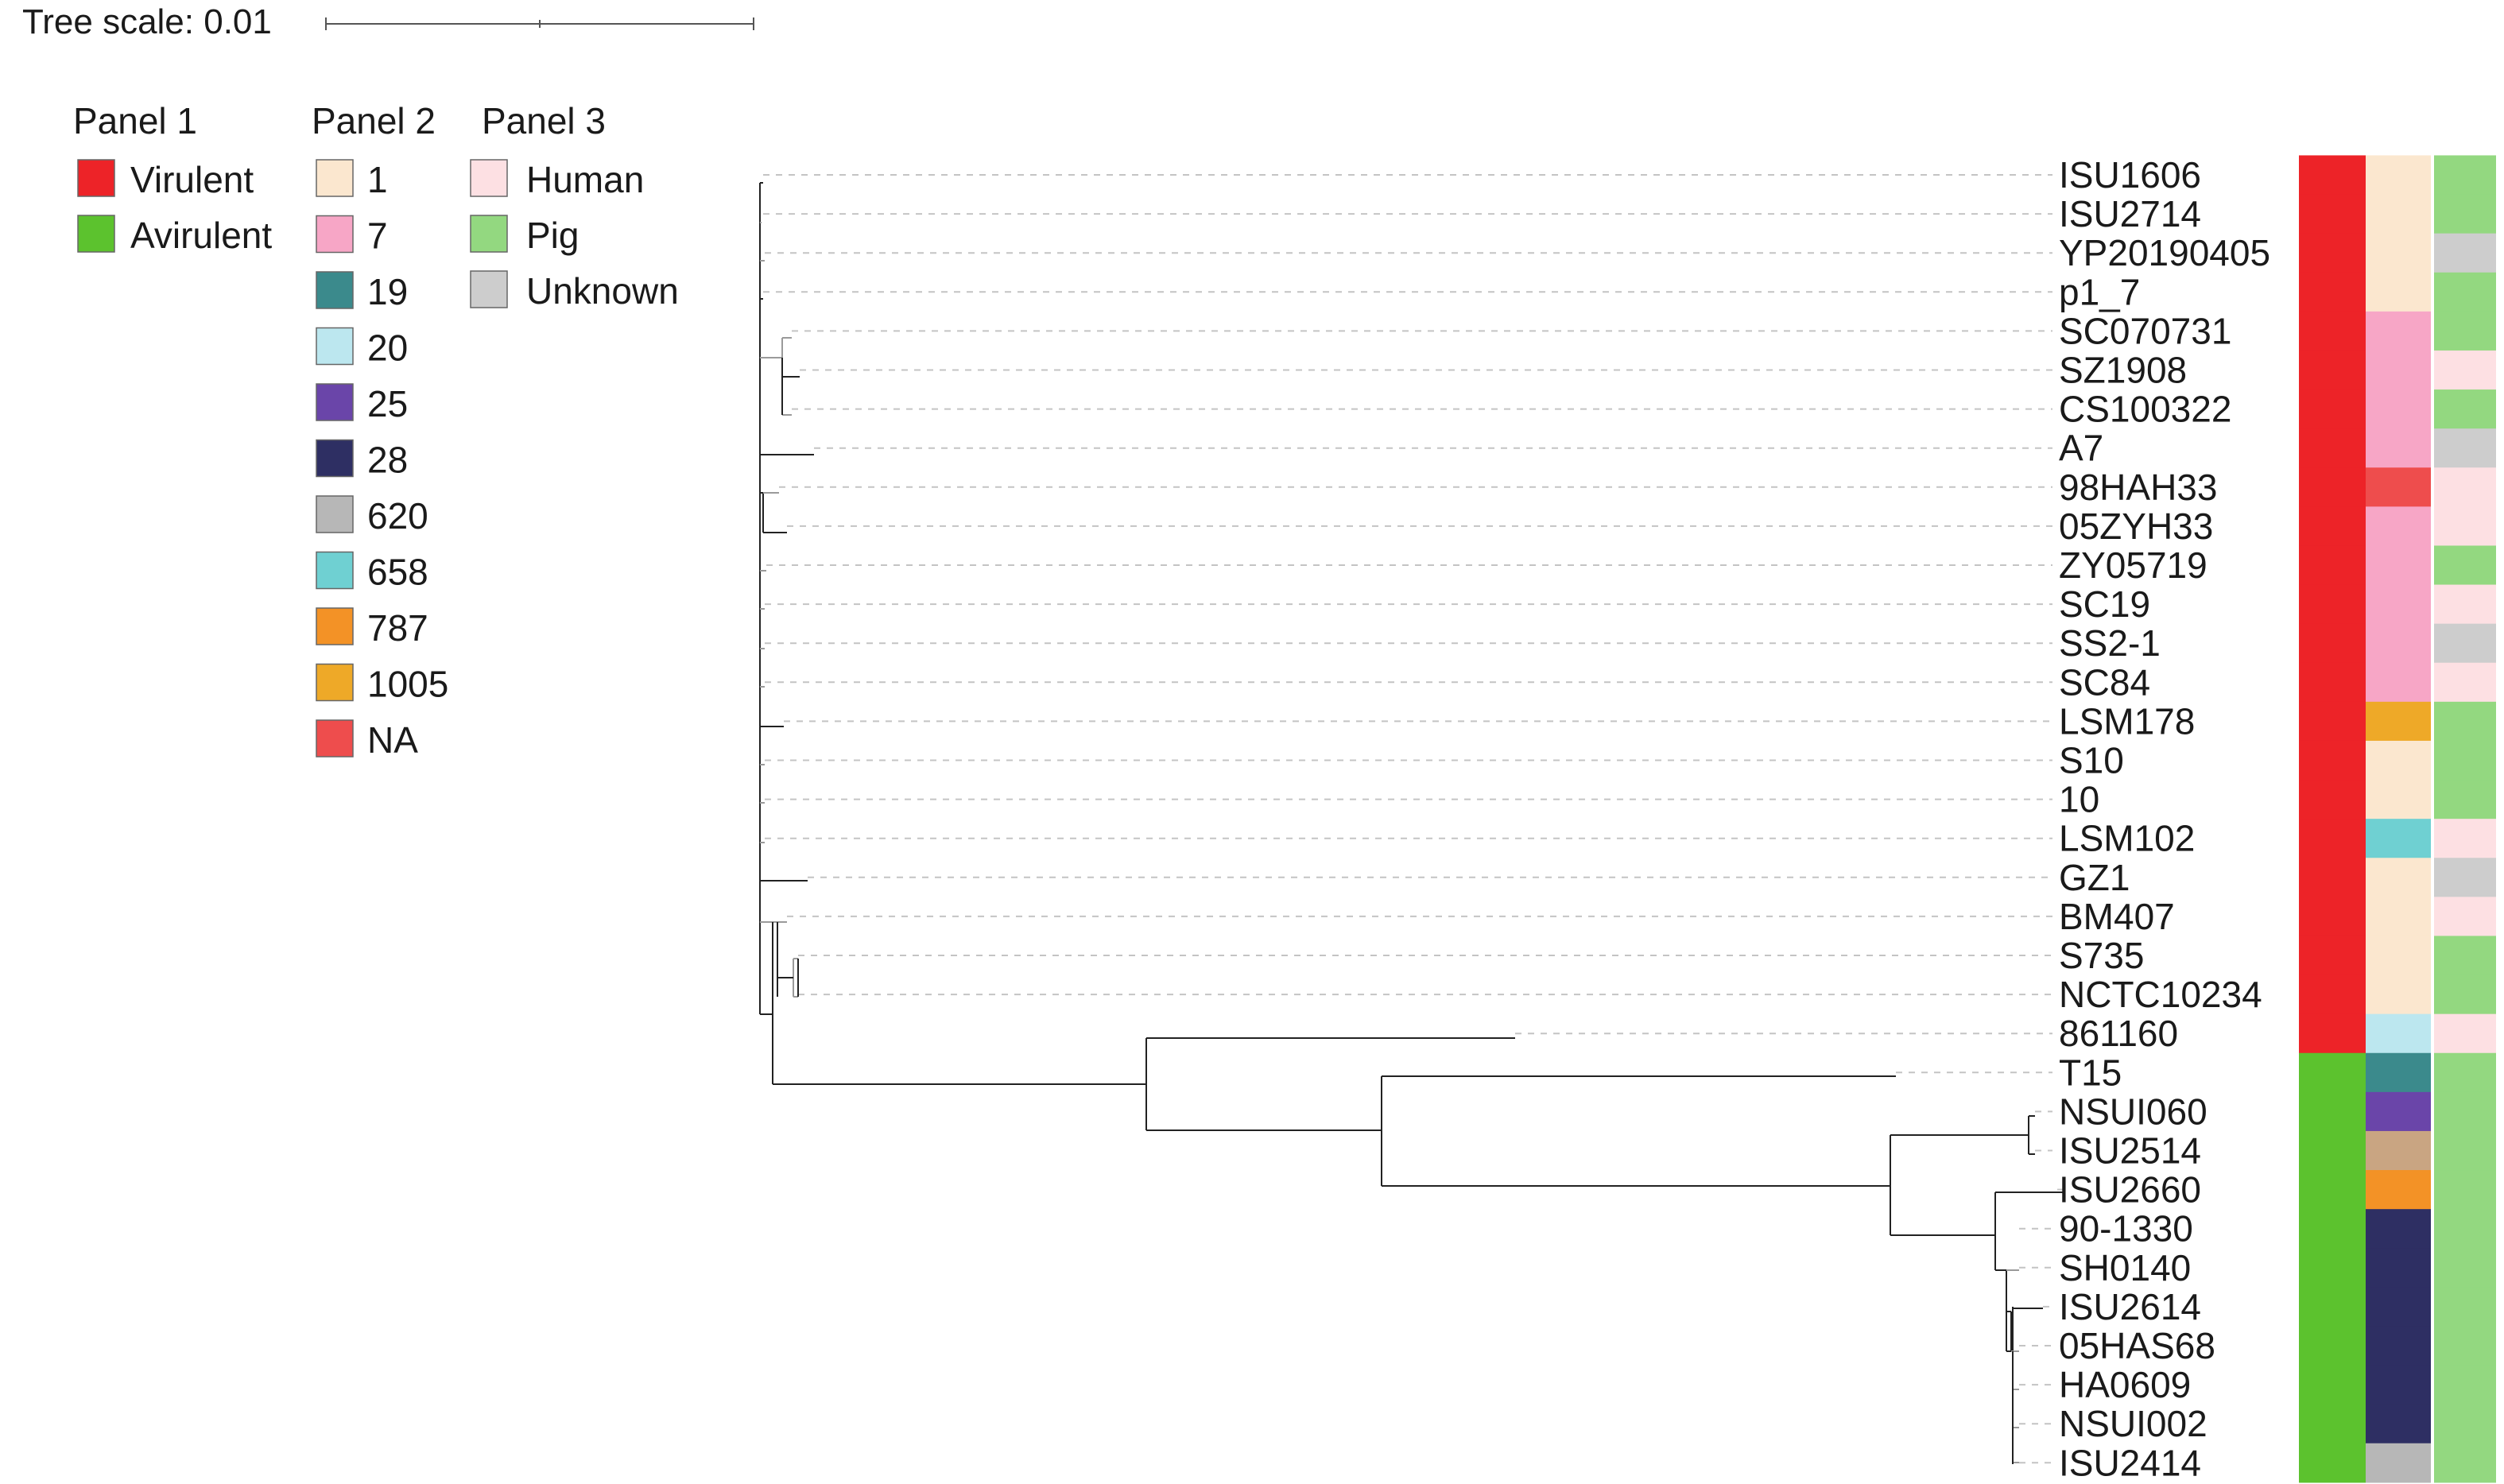 The image size is (2504, 1484). I want to click on legend-label: NA, so click(392, 740).